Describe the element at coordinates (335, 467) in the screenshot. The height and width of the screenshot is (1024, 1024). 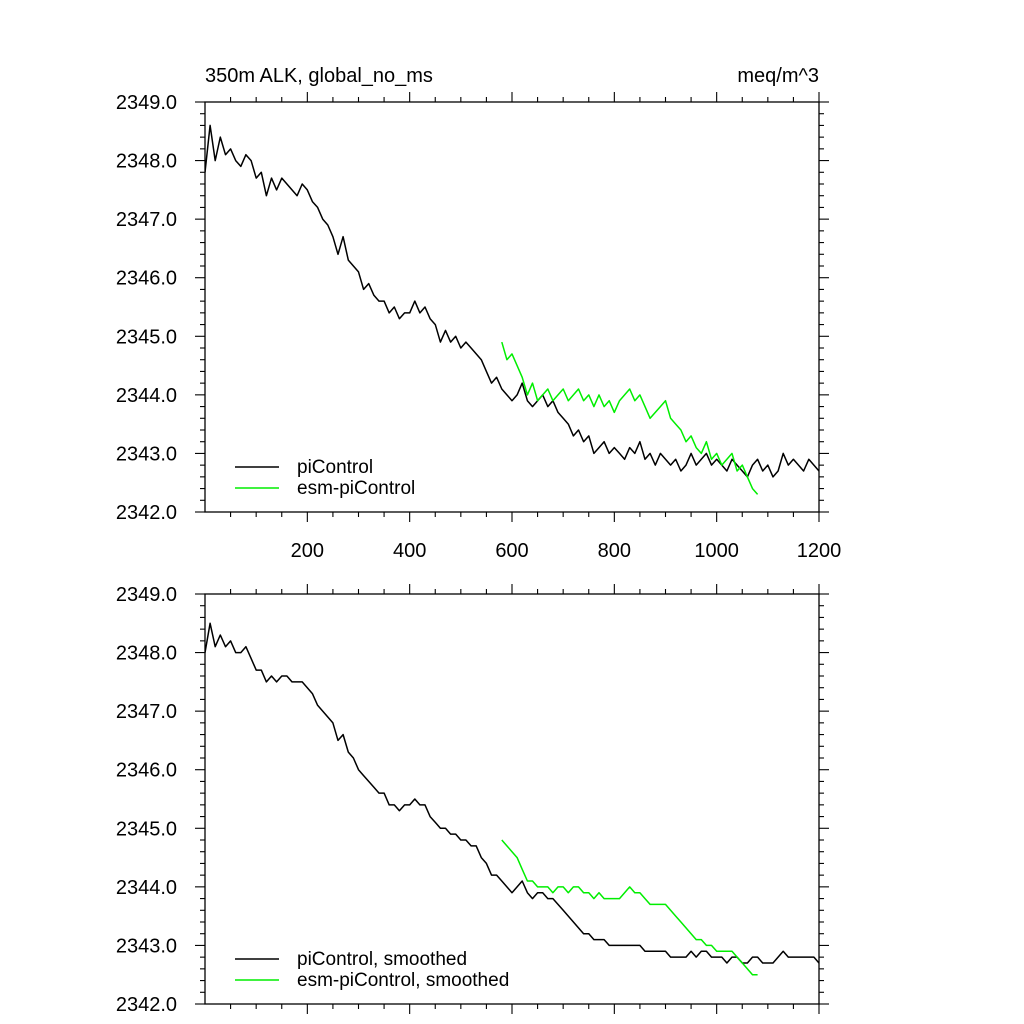
I see `legend-label-picontrol: piControl` at that location.